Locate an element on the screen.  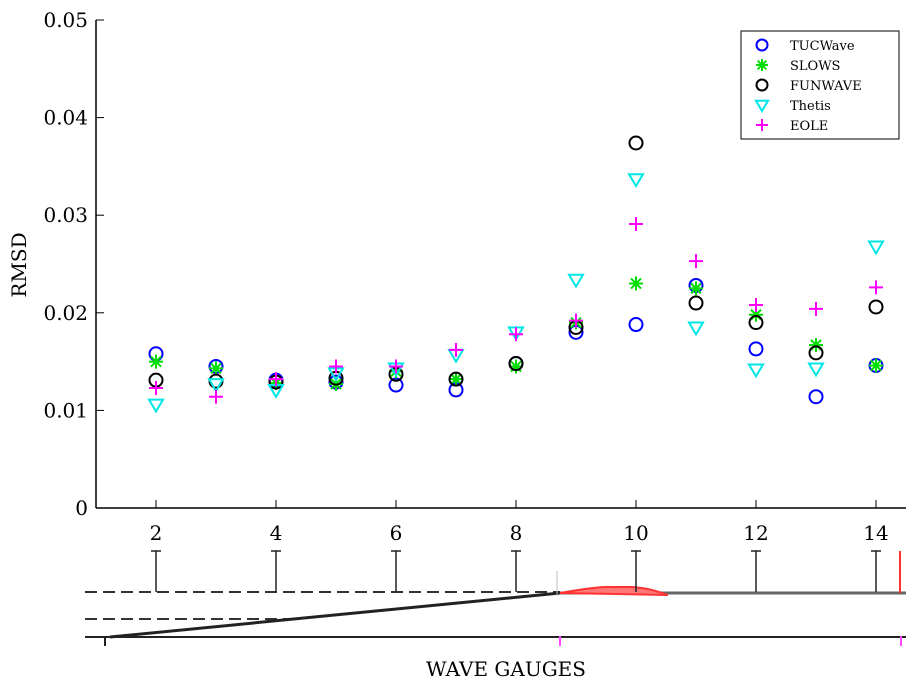
y-axis-title: RMSD is located at coordinates (19, 264).